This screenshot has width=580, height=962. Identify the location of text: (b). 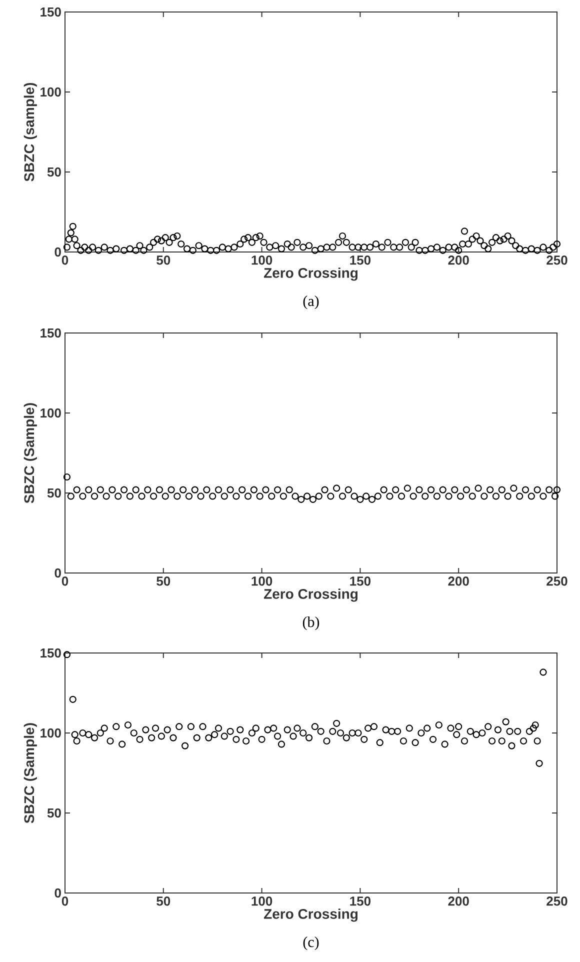
(311, 623).